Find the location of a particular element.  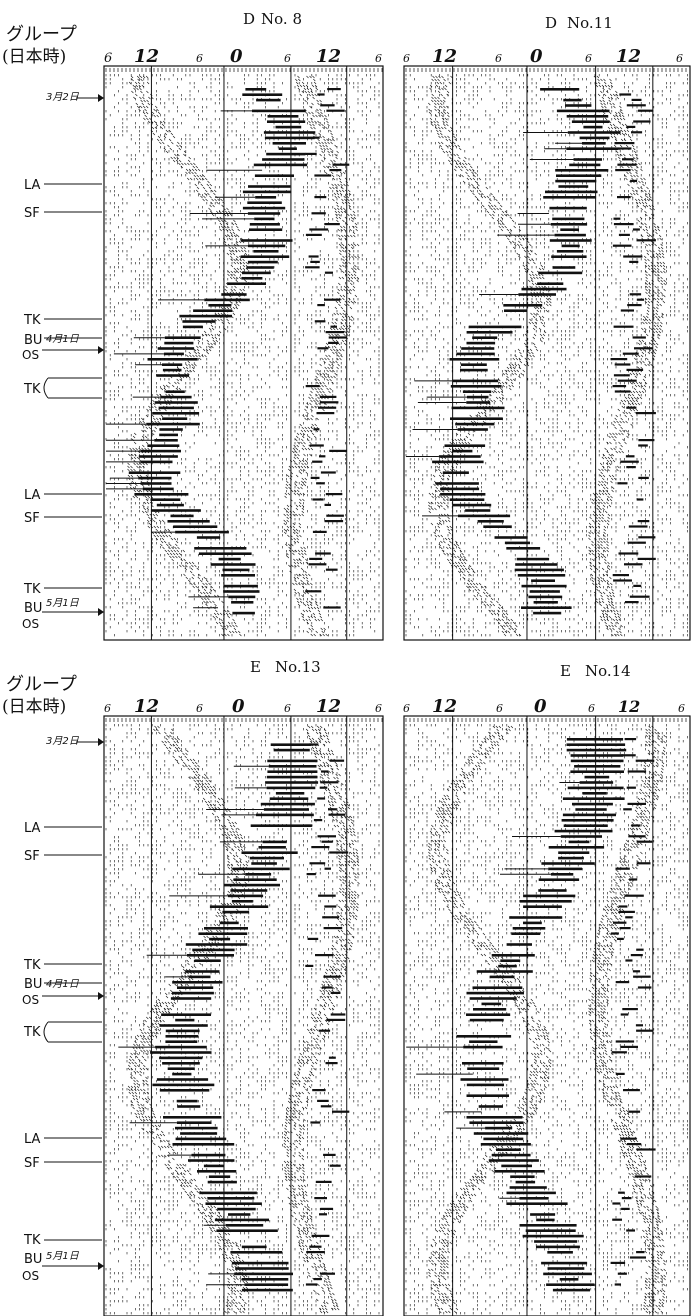

panel-title-e13: E No.13 is located at coordinates (285, 667).